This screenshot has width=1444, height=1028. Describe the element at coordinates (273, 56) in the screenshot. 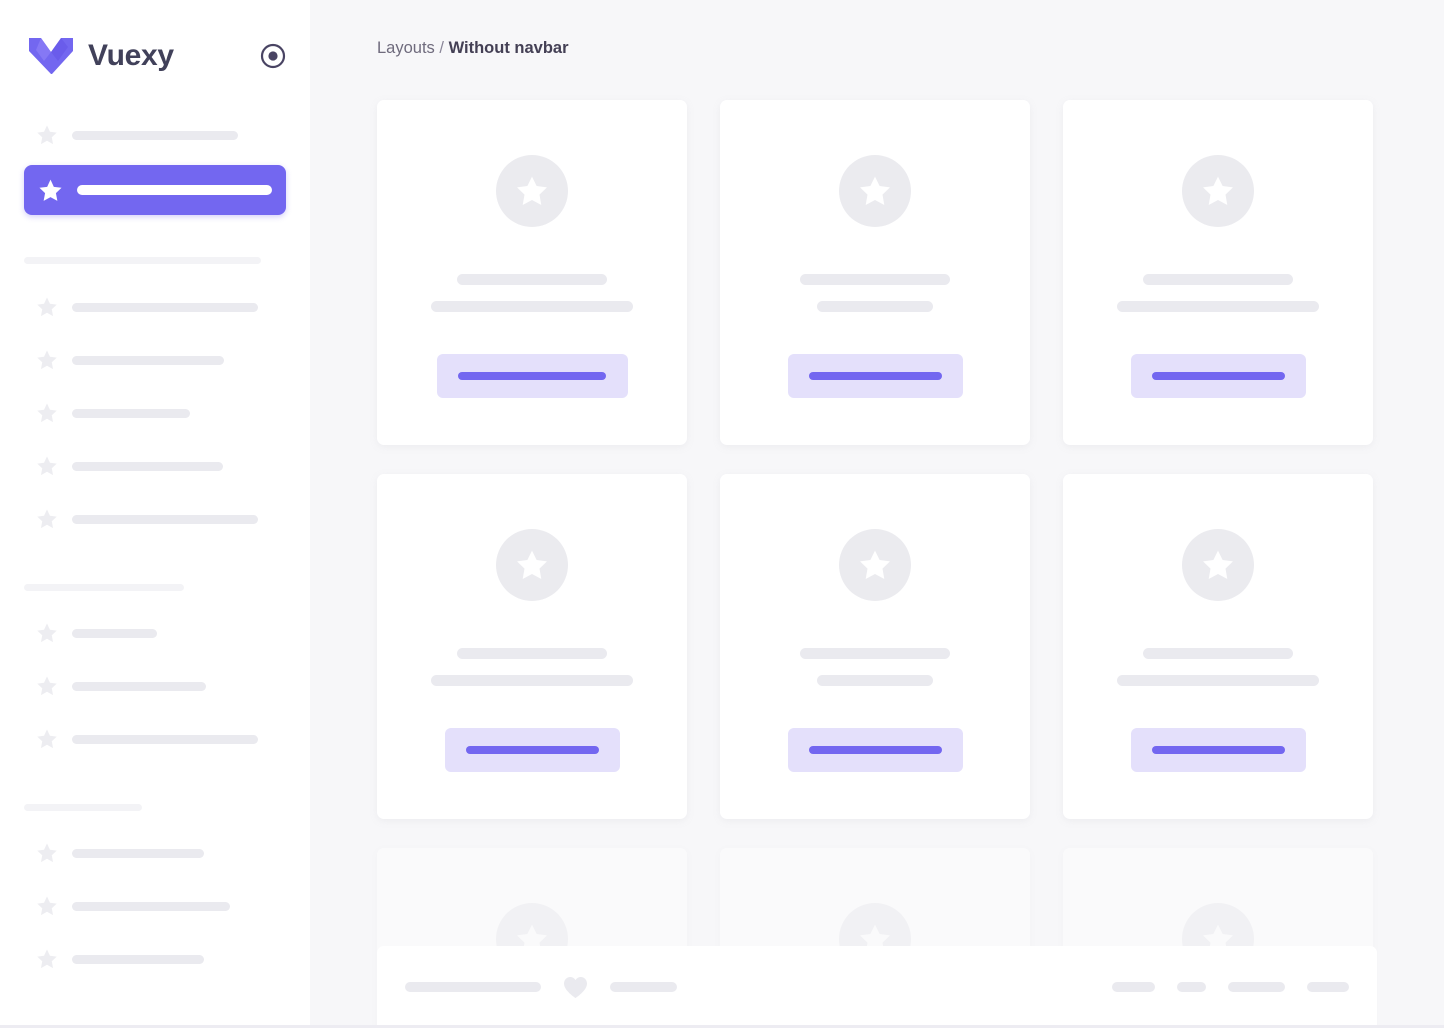

I see `circle-dot-pin-icon` at that location.